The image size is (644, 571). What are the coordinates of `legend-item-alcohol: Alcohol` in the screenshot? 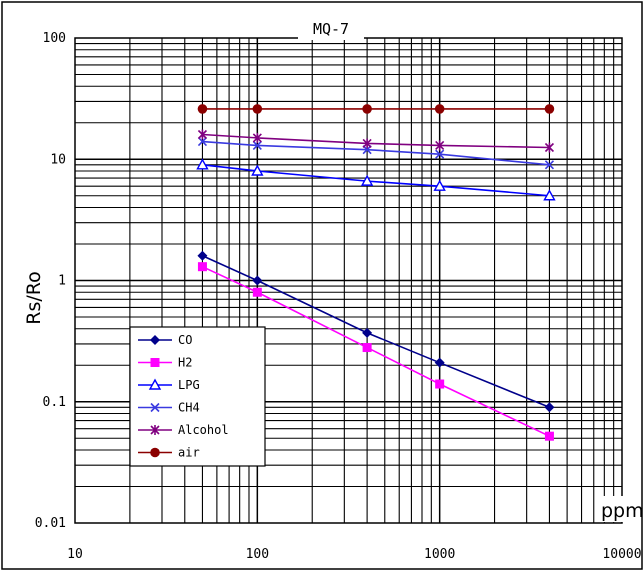 It's located at (183, 430).